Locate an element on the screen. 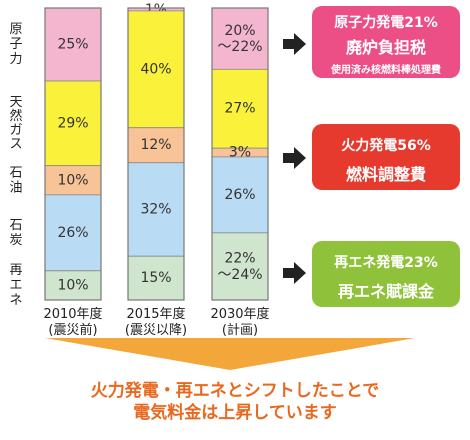 This screenshot has width=470, height=440. callout-renewable-cost: 再エネ賦課金 is located at coordinates (385, 291).